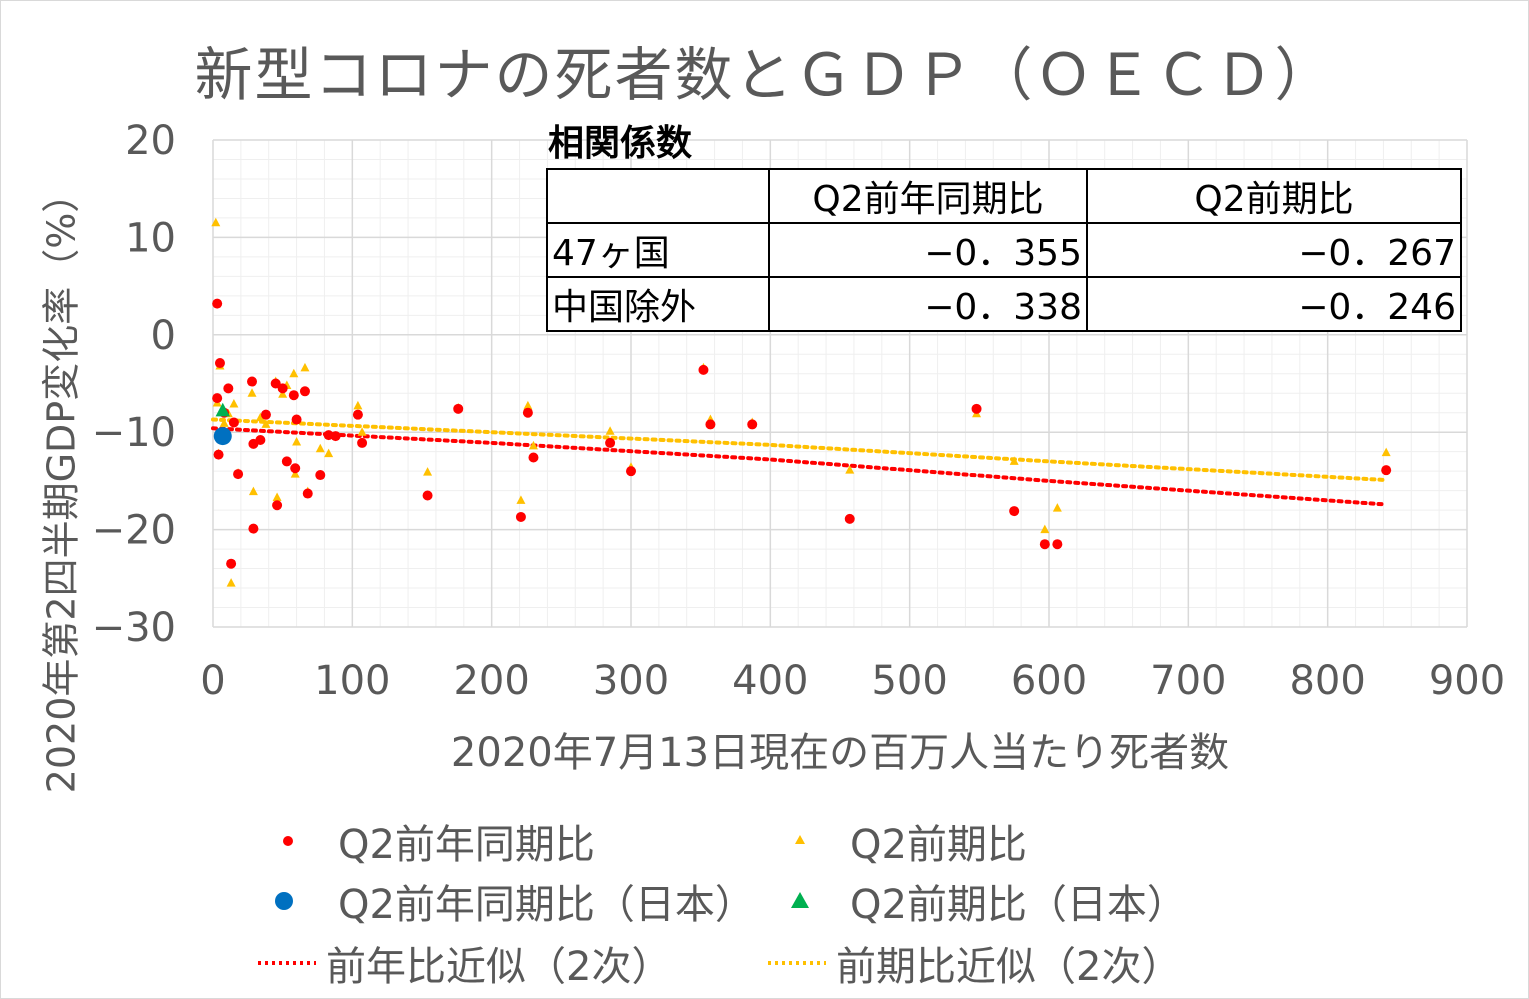  Describe the element at coordinates (134, 433) in the screenshot. I see `y-tick-label: −10` at that location.